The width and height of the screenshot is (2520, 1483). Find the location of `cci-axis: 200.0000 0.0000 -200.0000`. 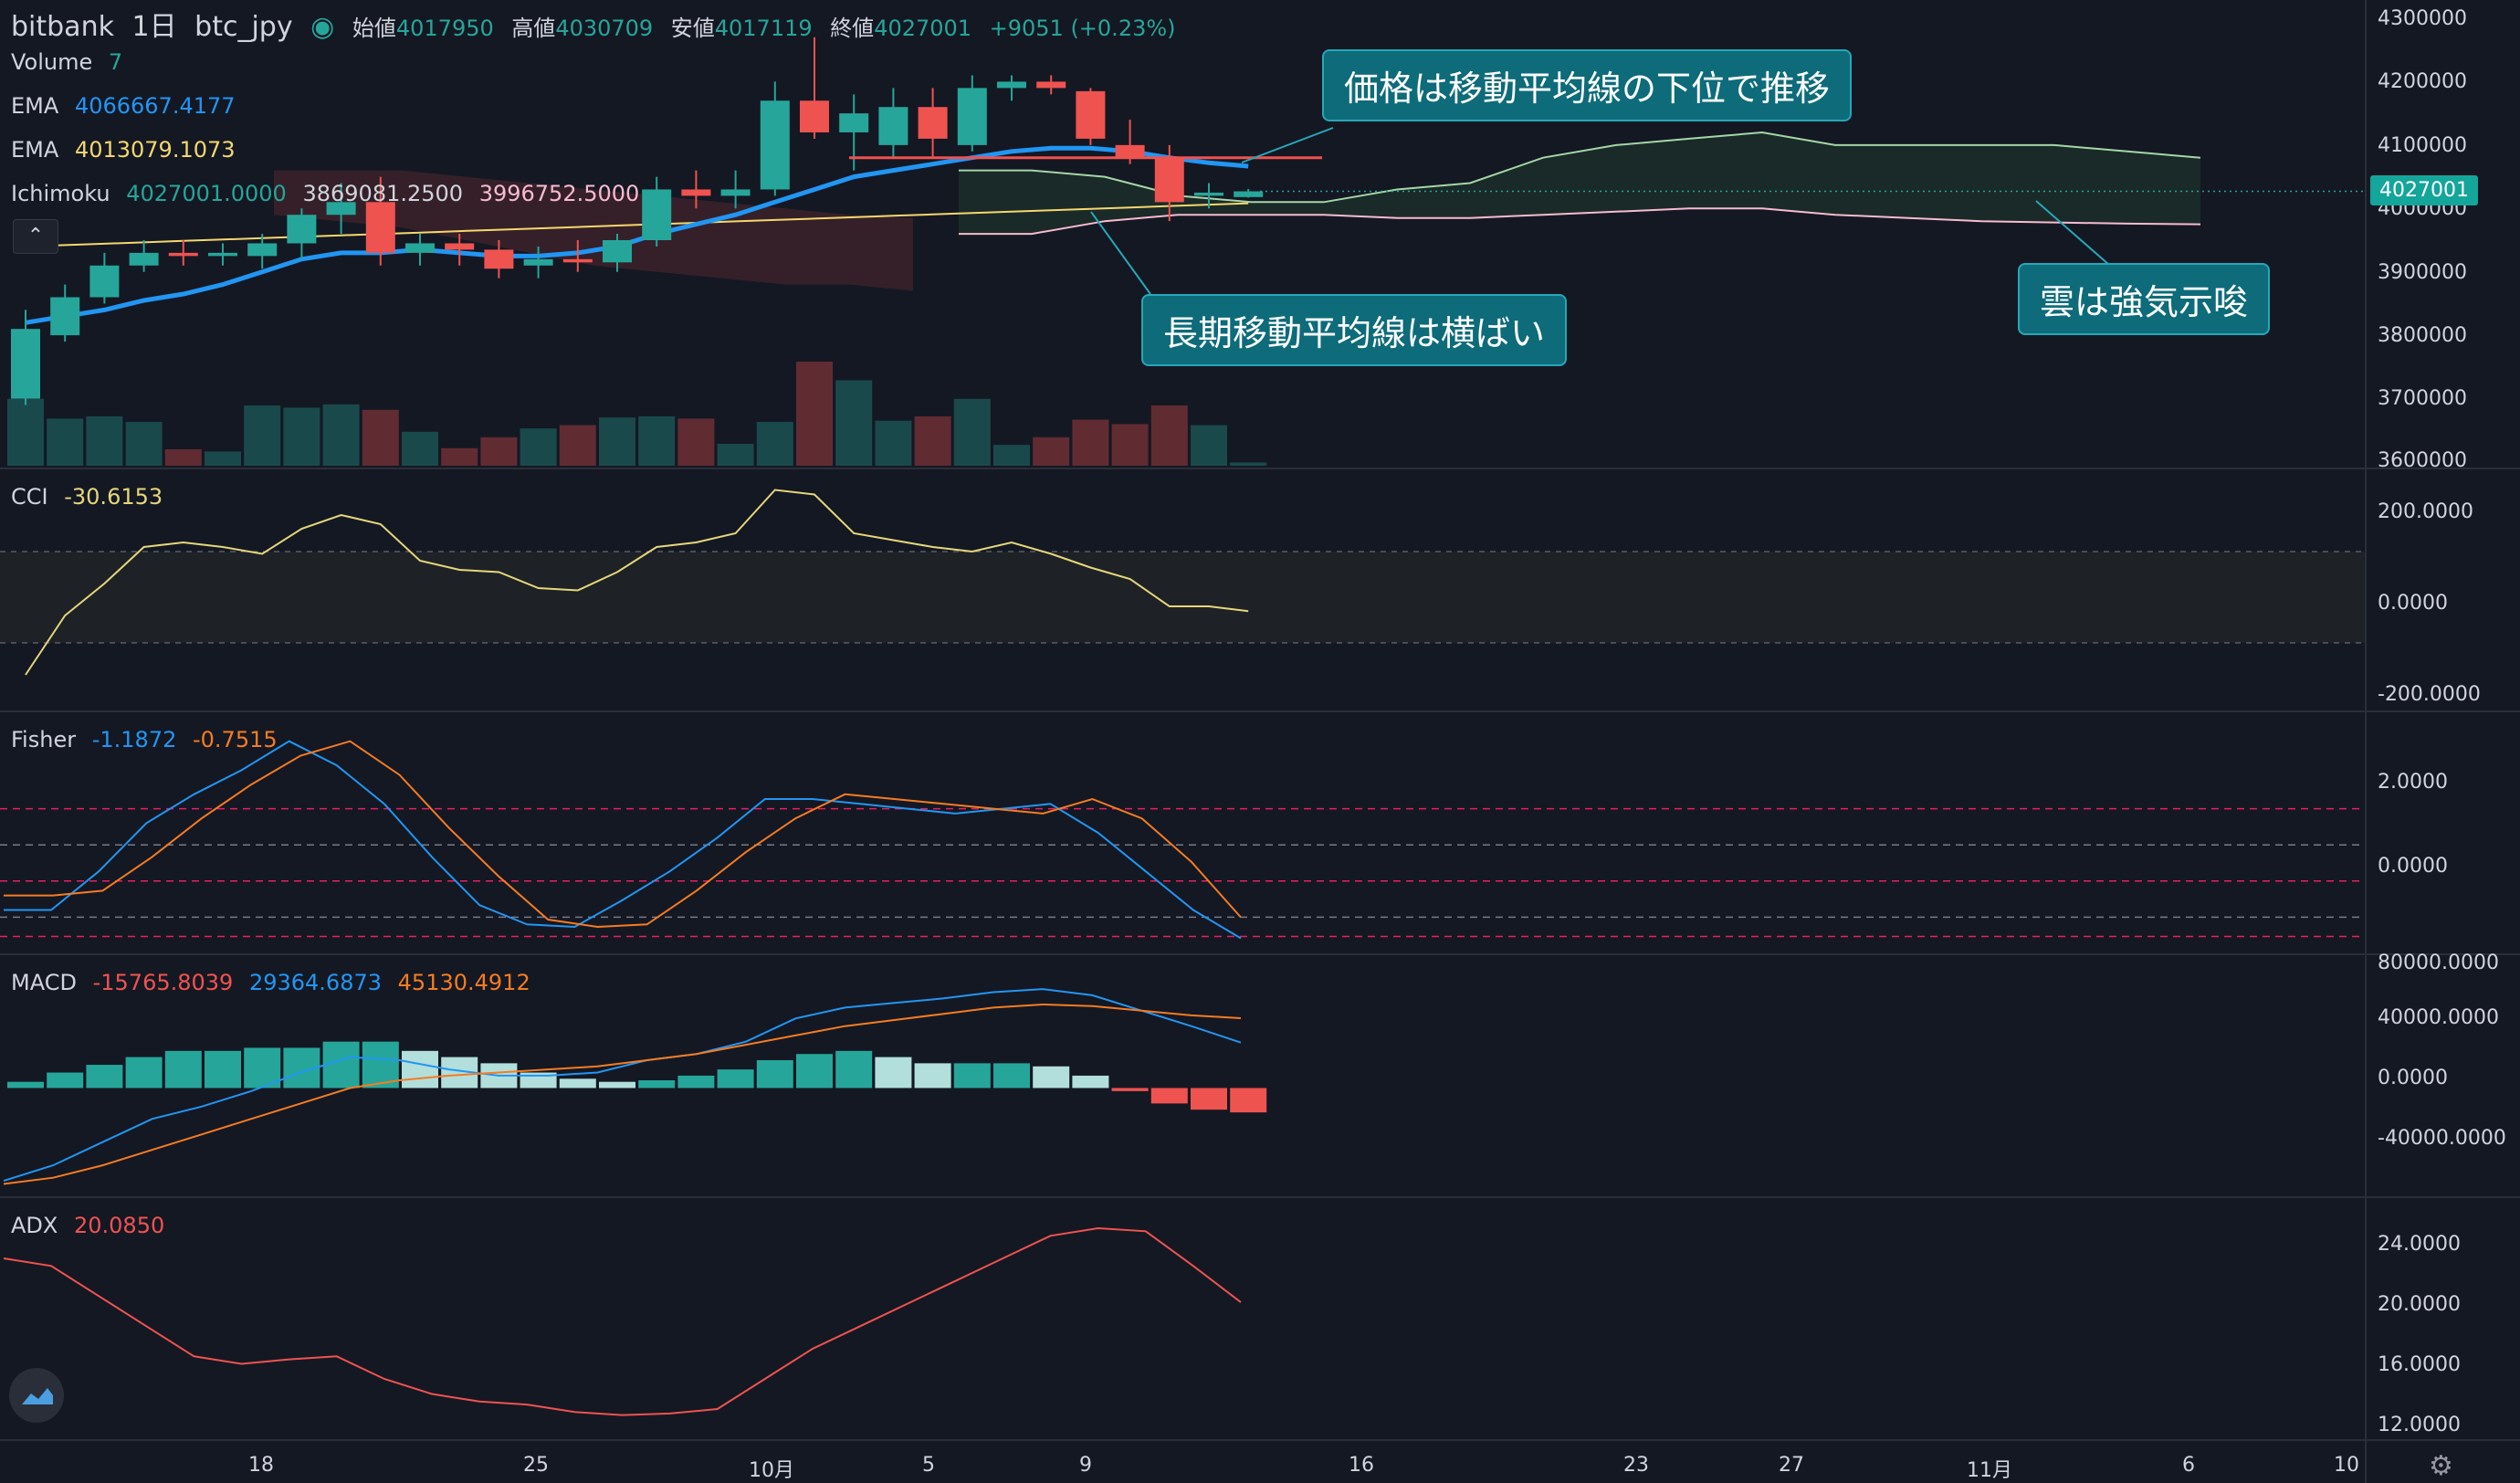

cci-axis: 200.0000 0.0000 -200.0000 is located at coordinates (2443, 589).